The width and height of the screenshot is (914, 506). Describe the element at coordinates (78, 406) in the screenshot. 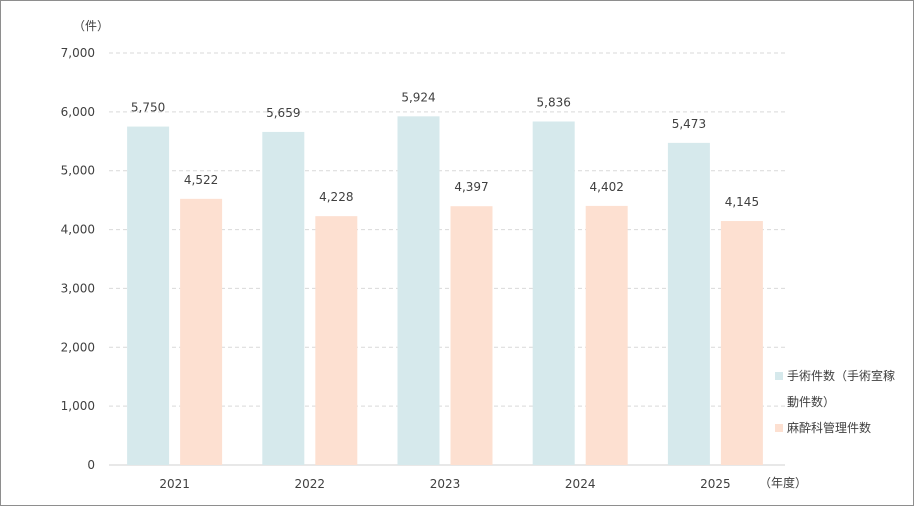

I see `y-tick-label: 1,000` at that location.